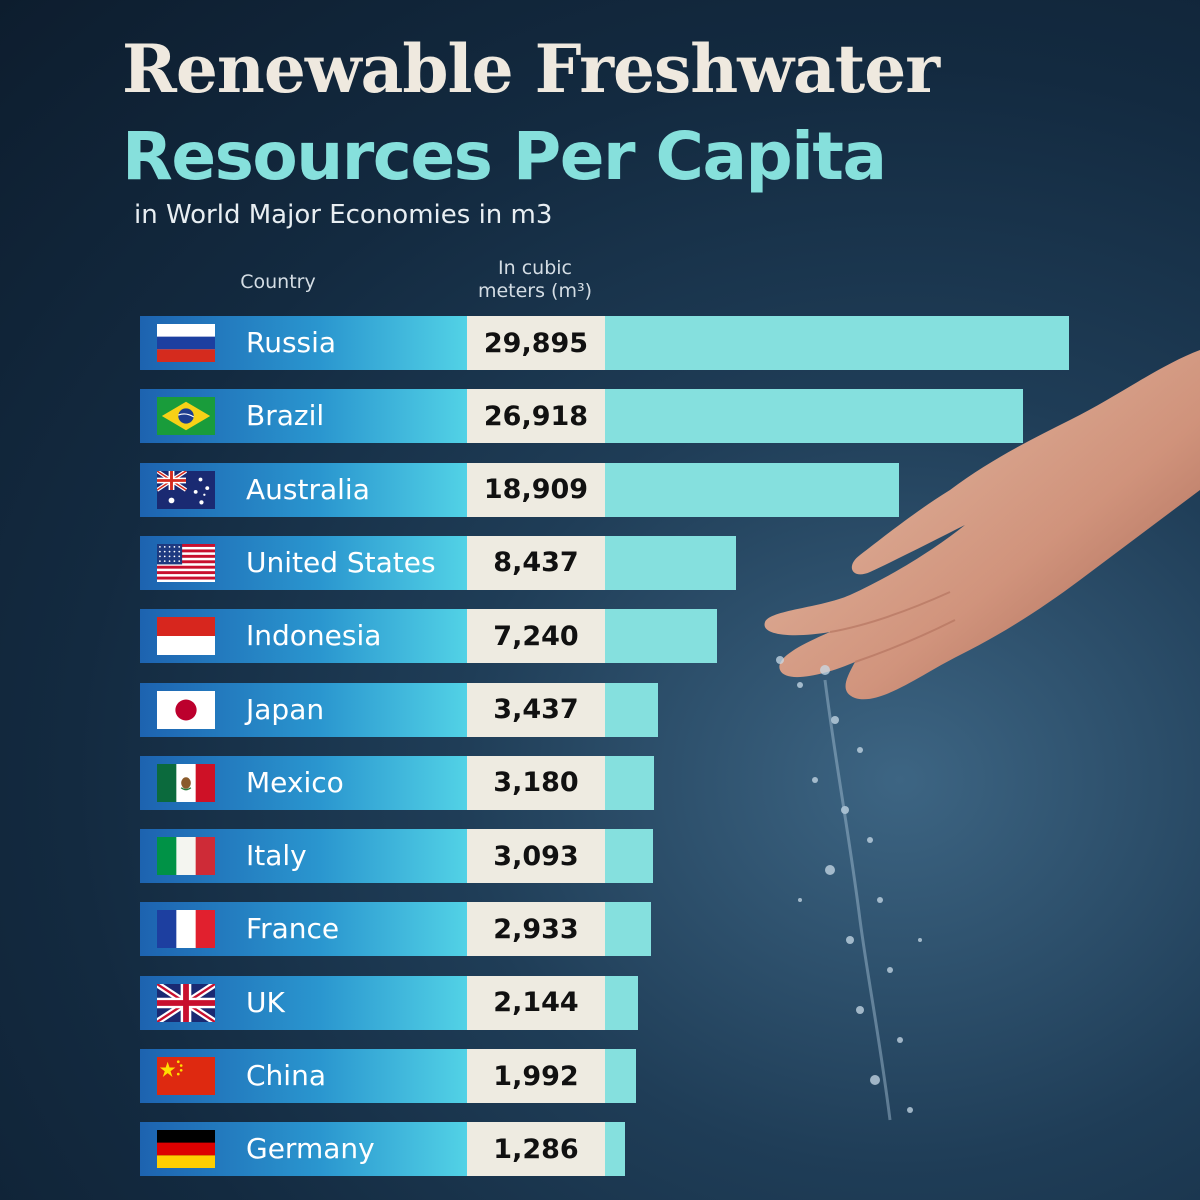  I want to click on chart-title-line2: Resources Per Capita, so click(504, 156).